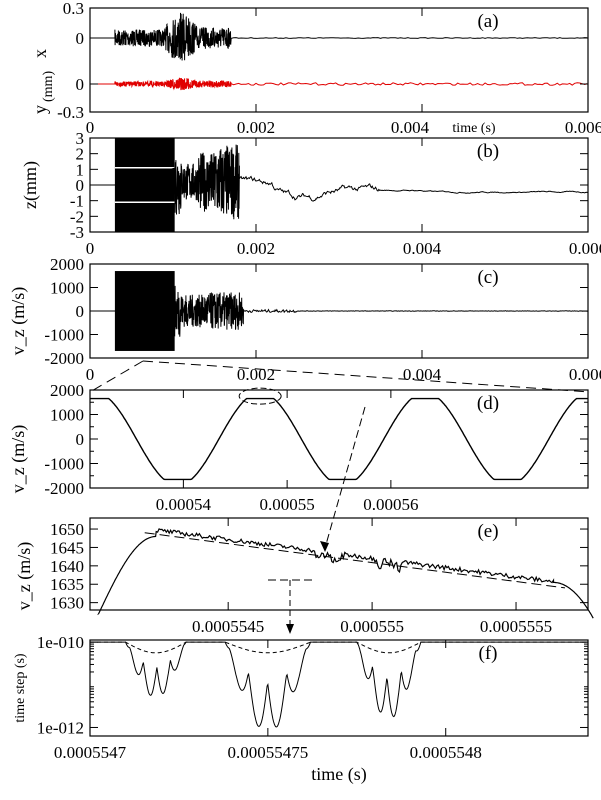 This screenshot has width=601, height=800. What do you see at coordinates (422, 374) in the screenshot?
I see `xtick-label-c: 0.004` at bounding box center [422, 374].